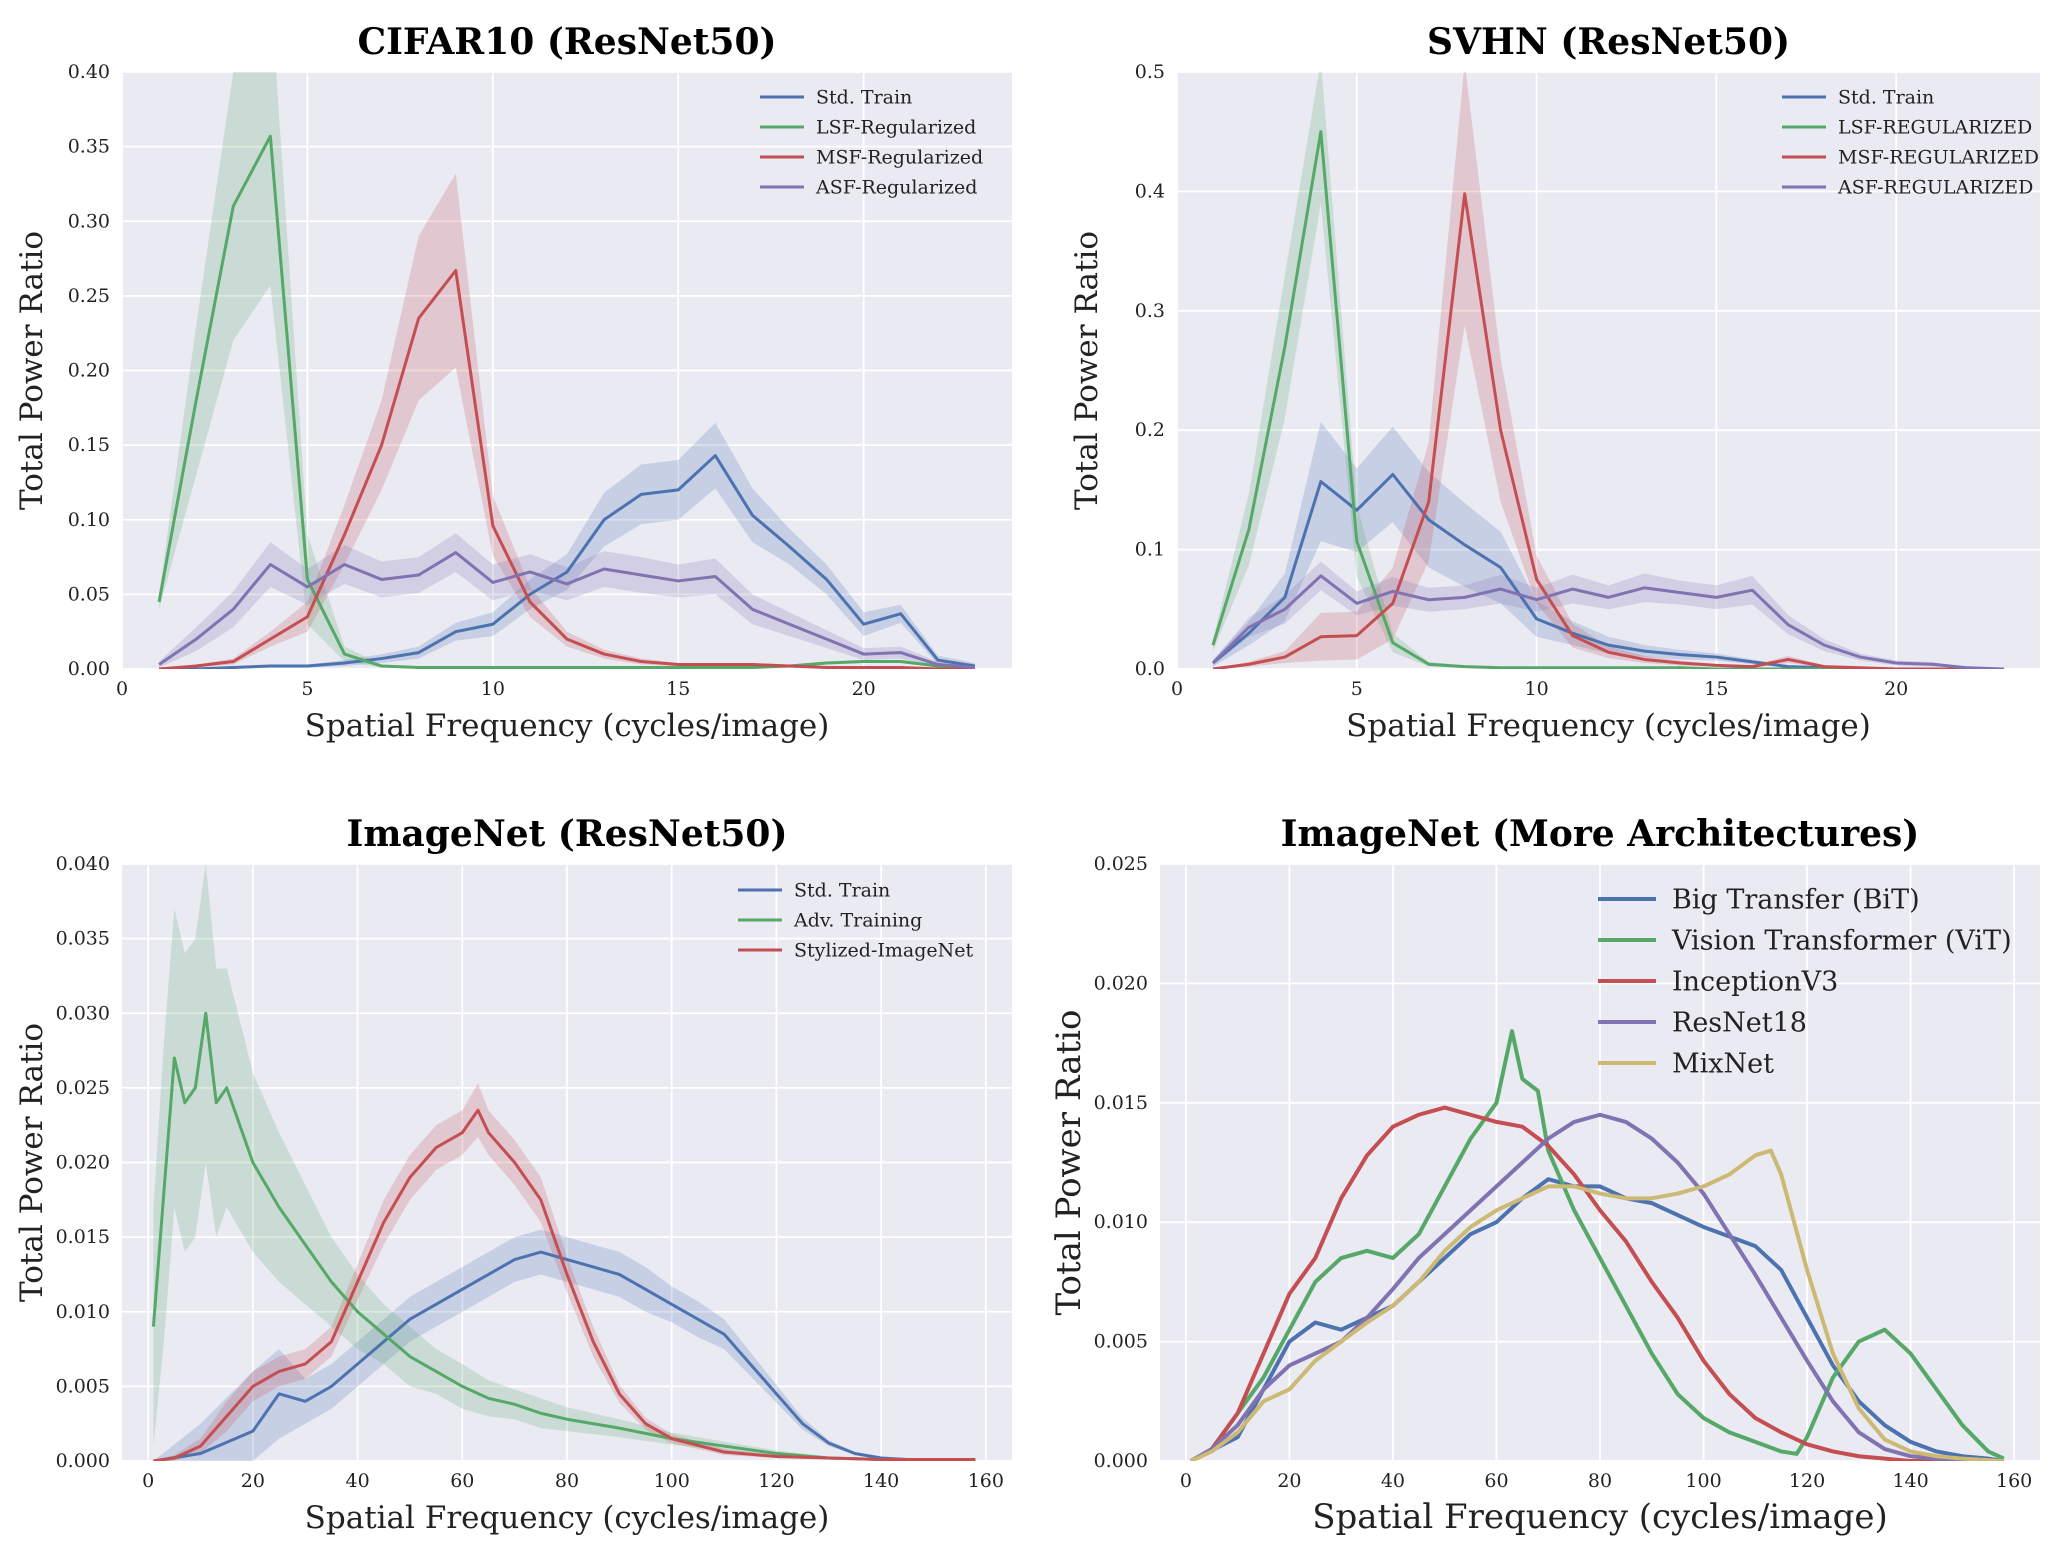 The width and height of the screenshot is (2068, 1560). I want to click on y-tick-label: 0.040, so click(83, 864).